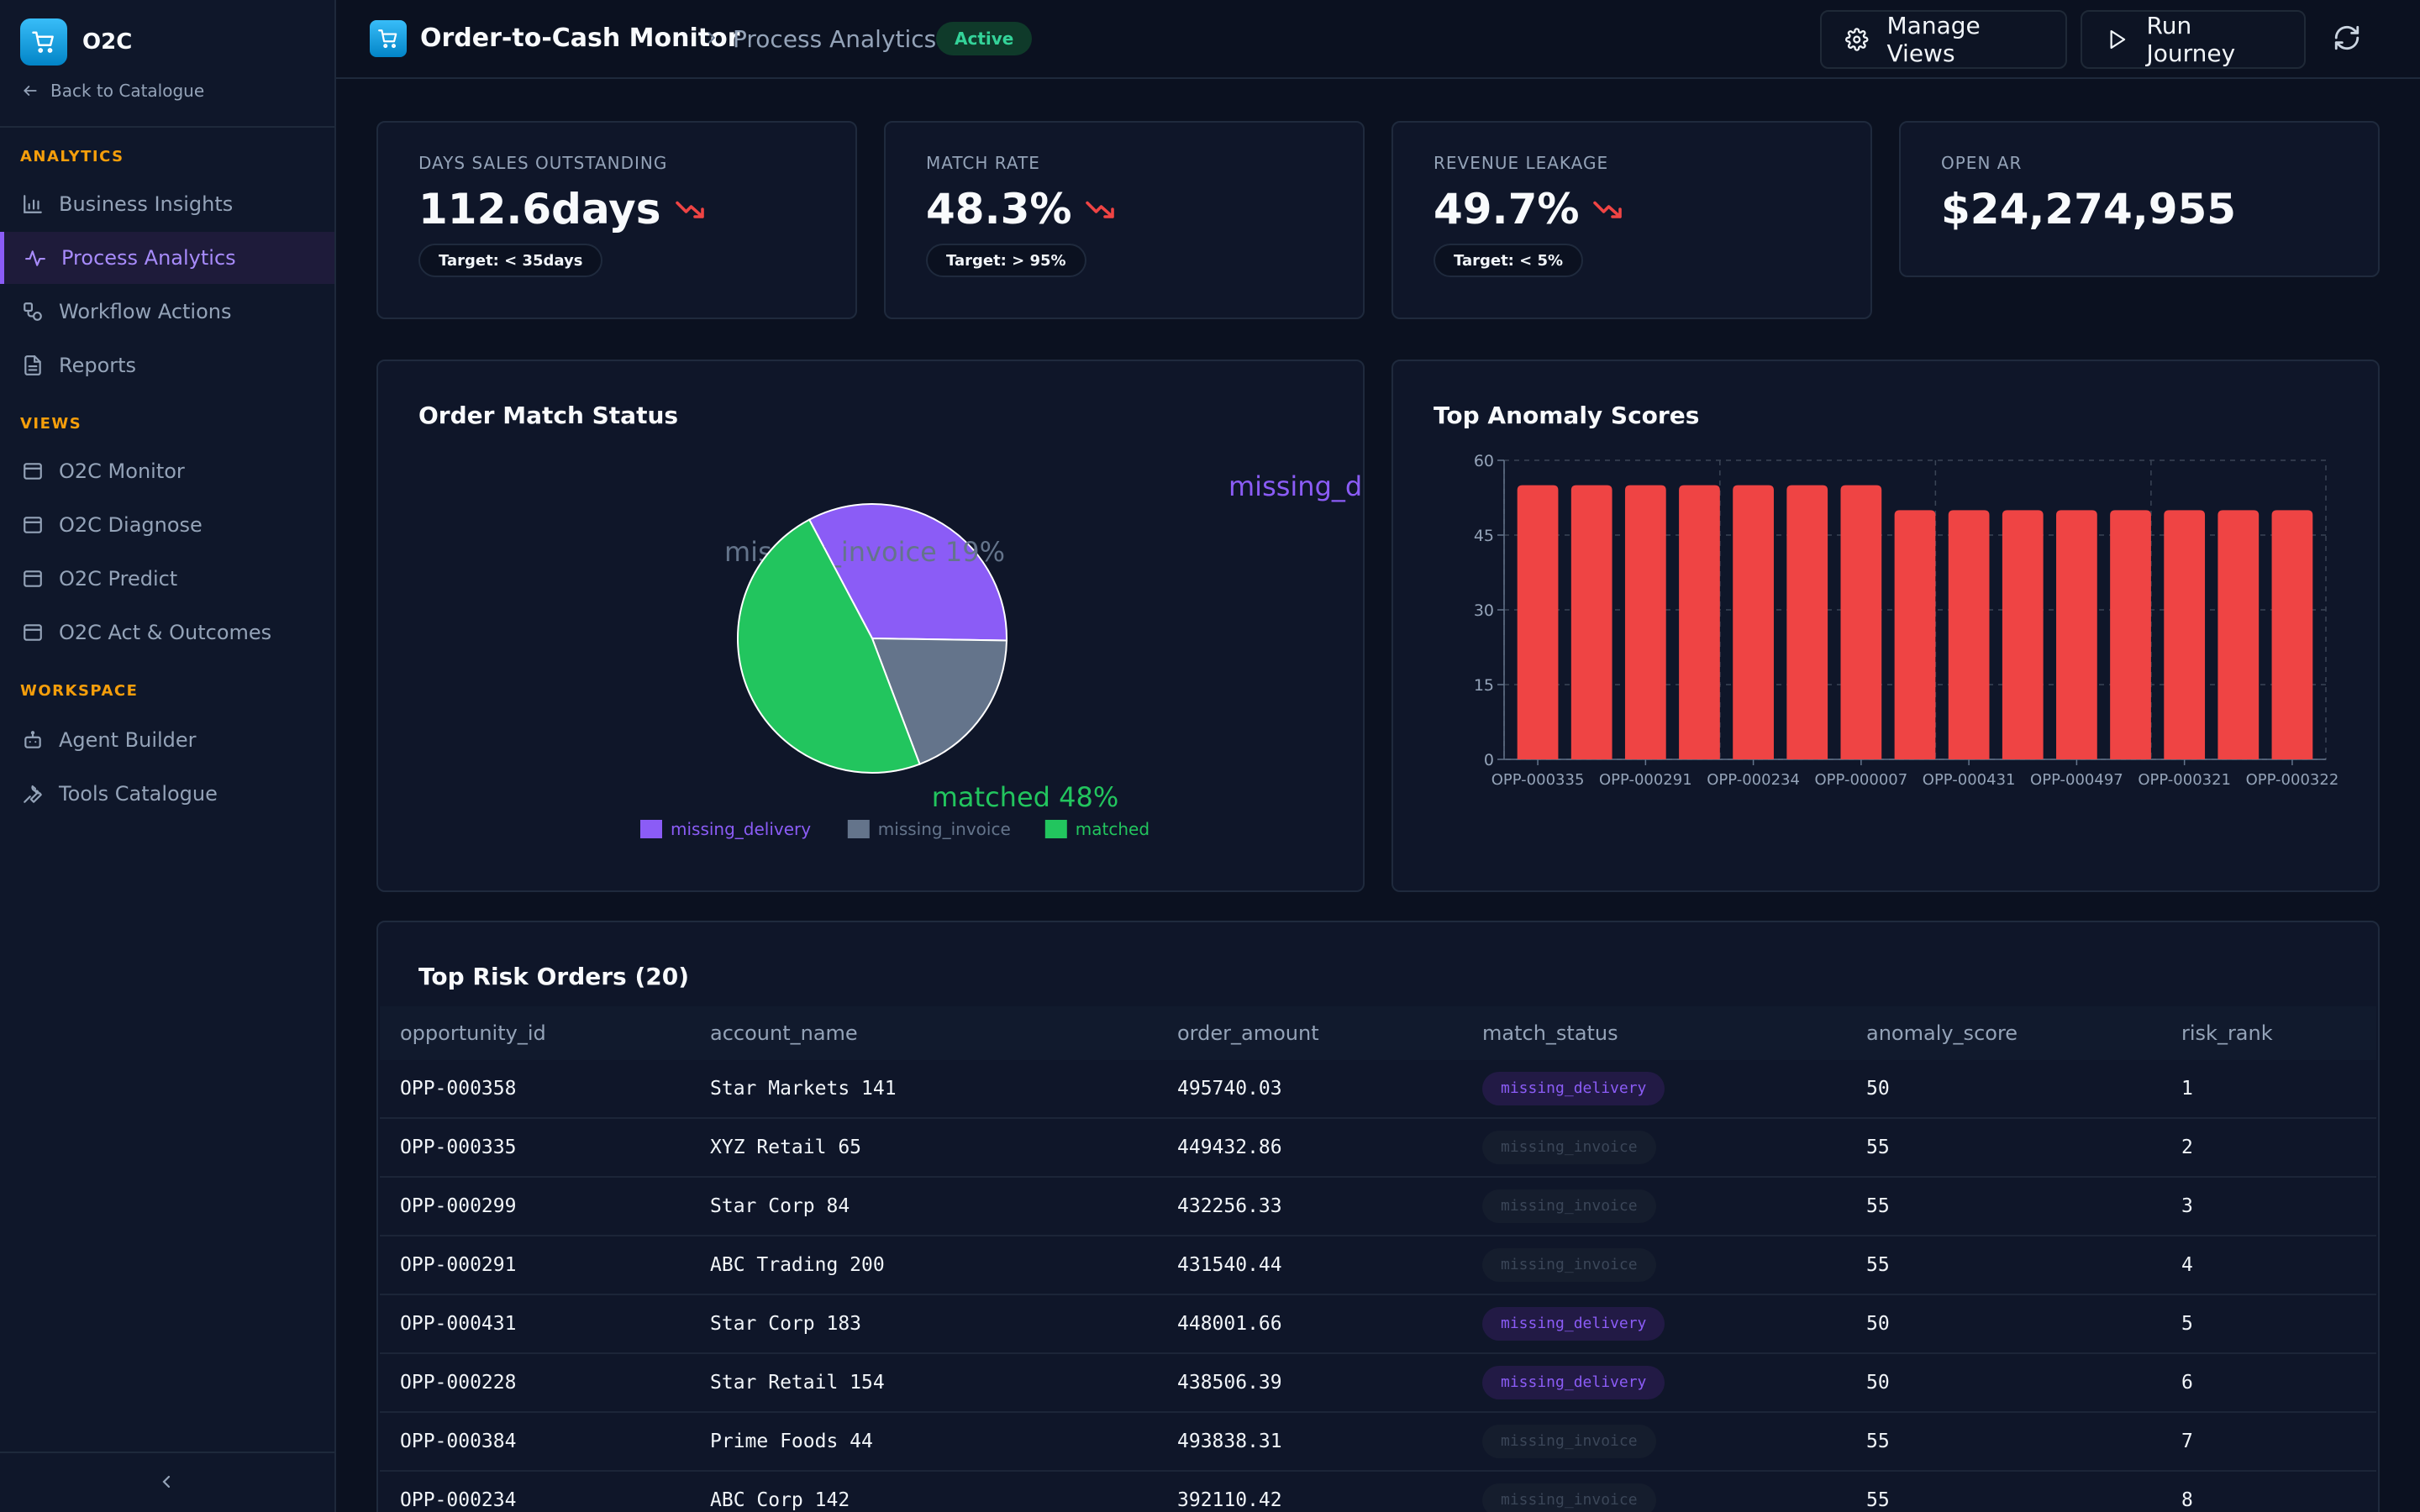  Describe the element at coordinates (167, 1452) in the screenshot. I see `sidebar-footer-divider` at that location.